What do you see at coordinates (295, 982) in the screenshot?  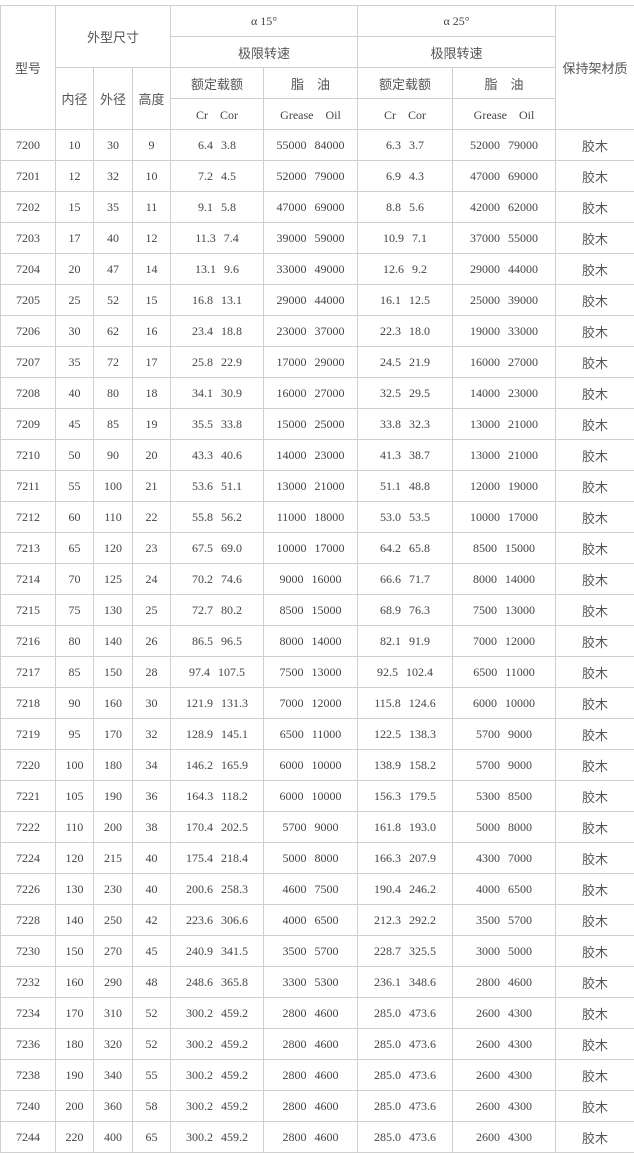 I see `cell-grease-oil-15-first: 3300` at bounding box center [295, 982].